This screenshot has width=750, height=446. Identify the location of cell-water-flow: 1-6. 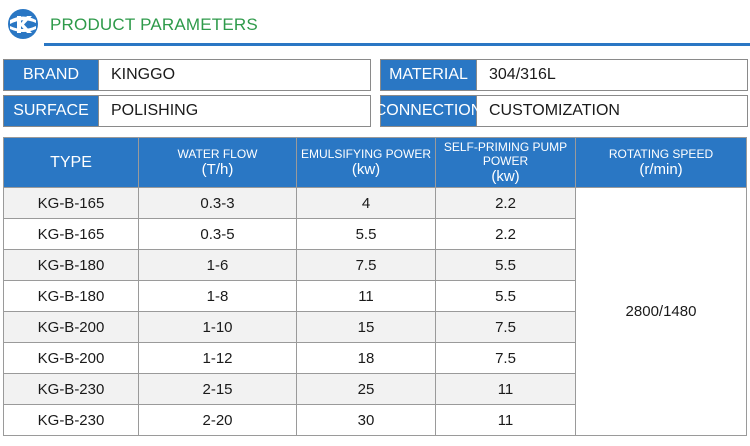
(217, 265).